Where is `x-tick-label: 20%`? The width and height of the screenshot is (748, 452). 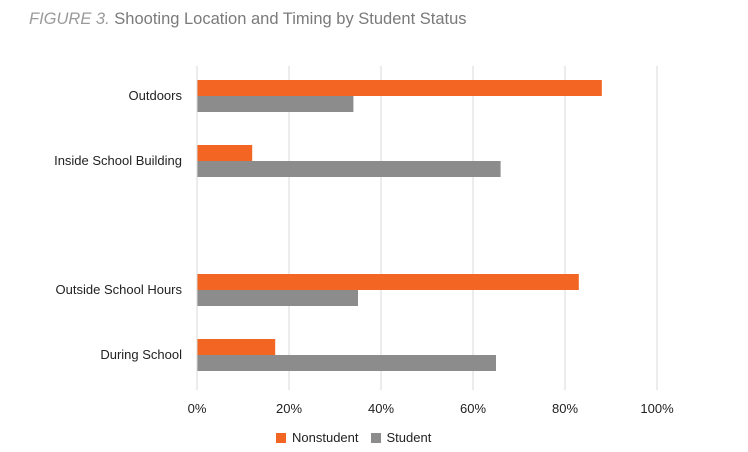
x-tick-label: 20% is located at coordinates (289, 408).